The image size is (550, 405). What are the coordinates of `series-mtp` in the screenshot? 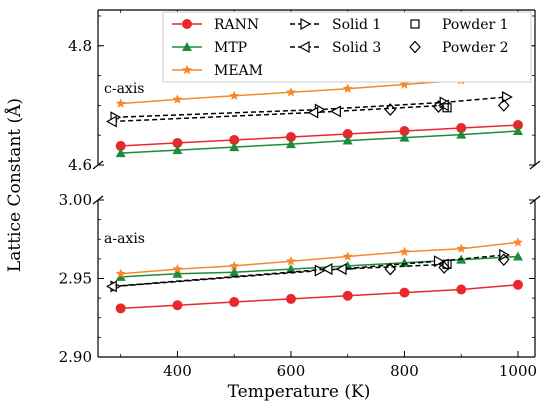 It's located at (319, 142).